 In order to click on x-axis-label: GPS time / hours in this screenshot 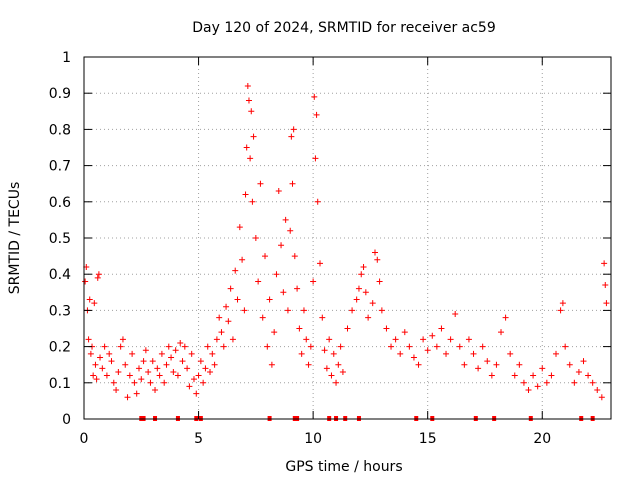, I will do `click(343, 467)`.